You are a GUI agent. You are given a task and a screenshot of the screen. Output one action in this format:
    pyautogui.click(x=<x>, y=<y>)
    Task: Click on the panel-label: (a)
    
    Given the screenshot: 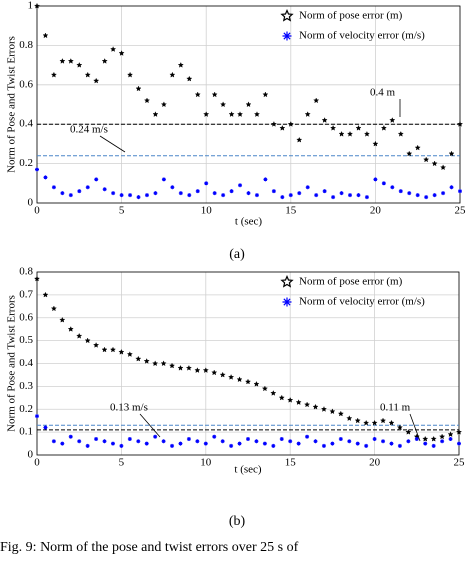 What is the action you would take?
    pyautogui.click(x=237, y=254)
    